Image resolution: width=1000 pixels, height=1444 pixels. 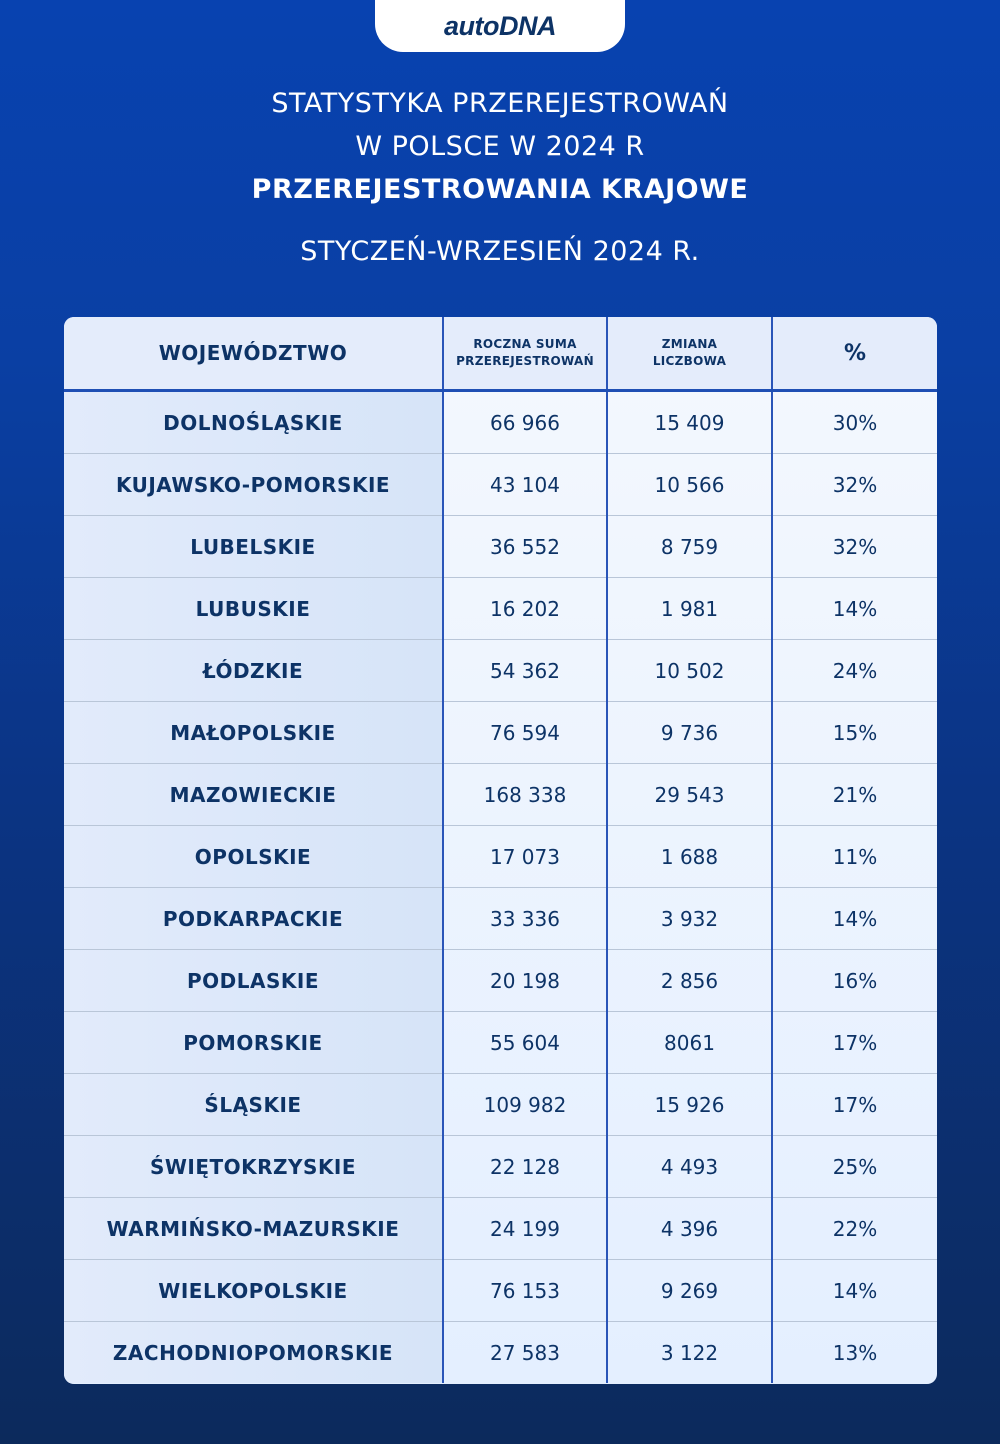 What do you see at coordinates (854, 670) in the screenshot?
I see `percent-cell: 24%` at bounding box center [854, 670].